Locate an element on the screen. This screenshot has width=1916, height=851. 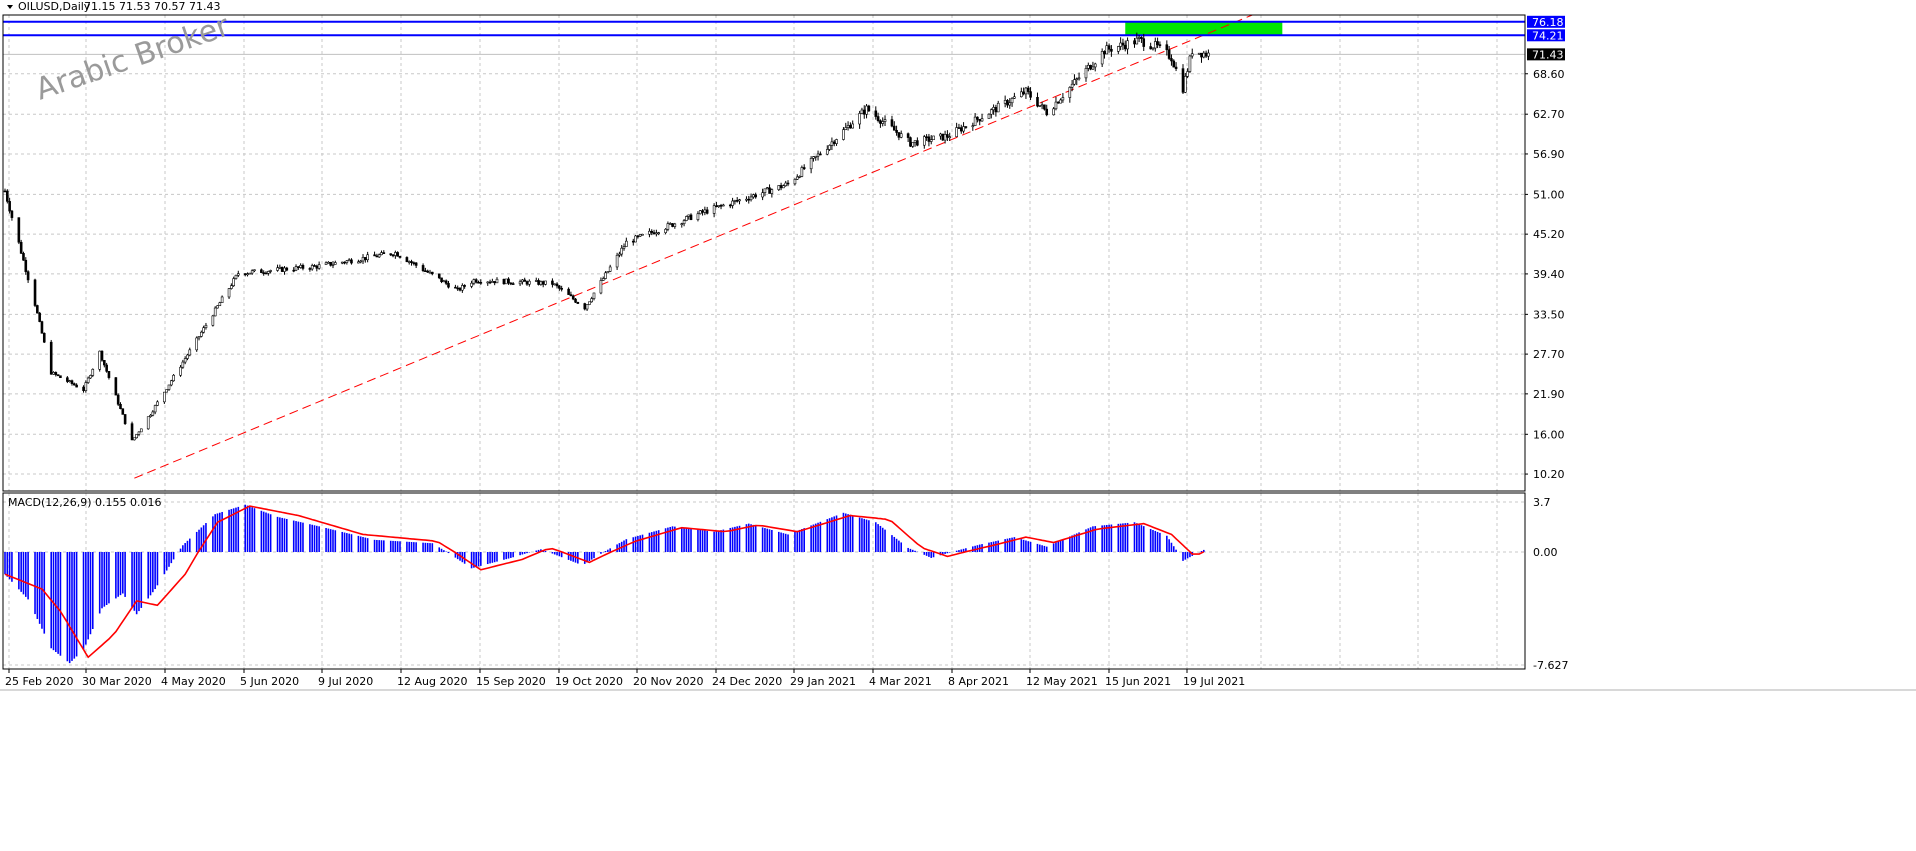
bottom-scroll-strip is located at coordinates (958, 690).